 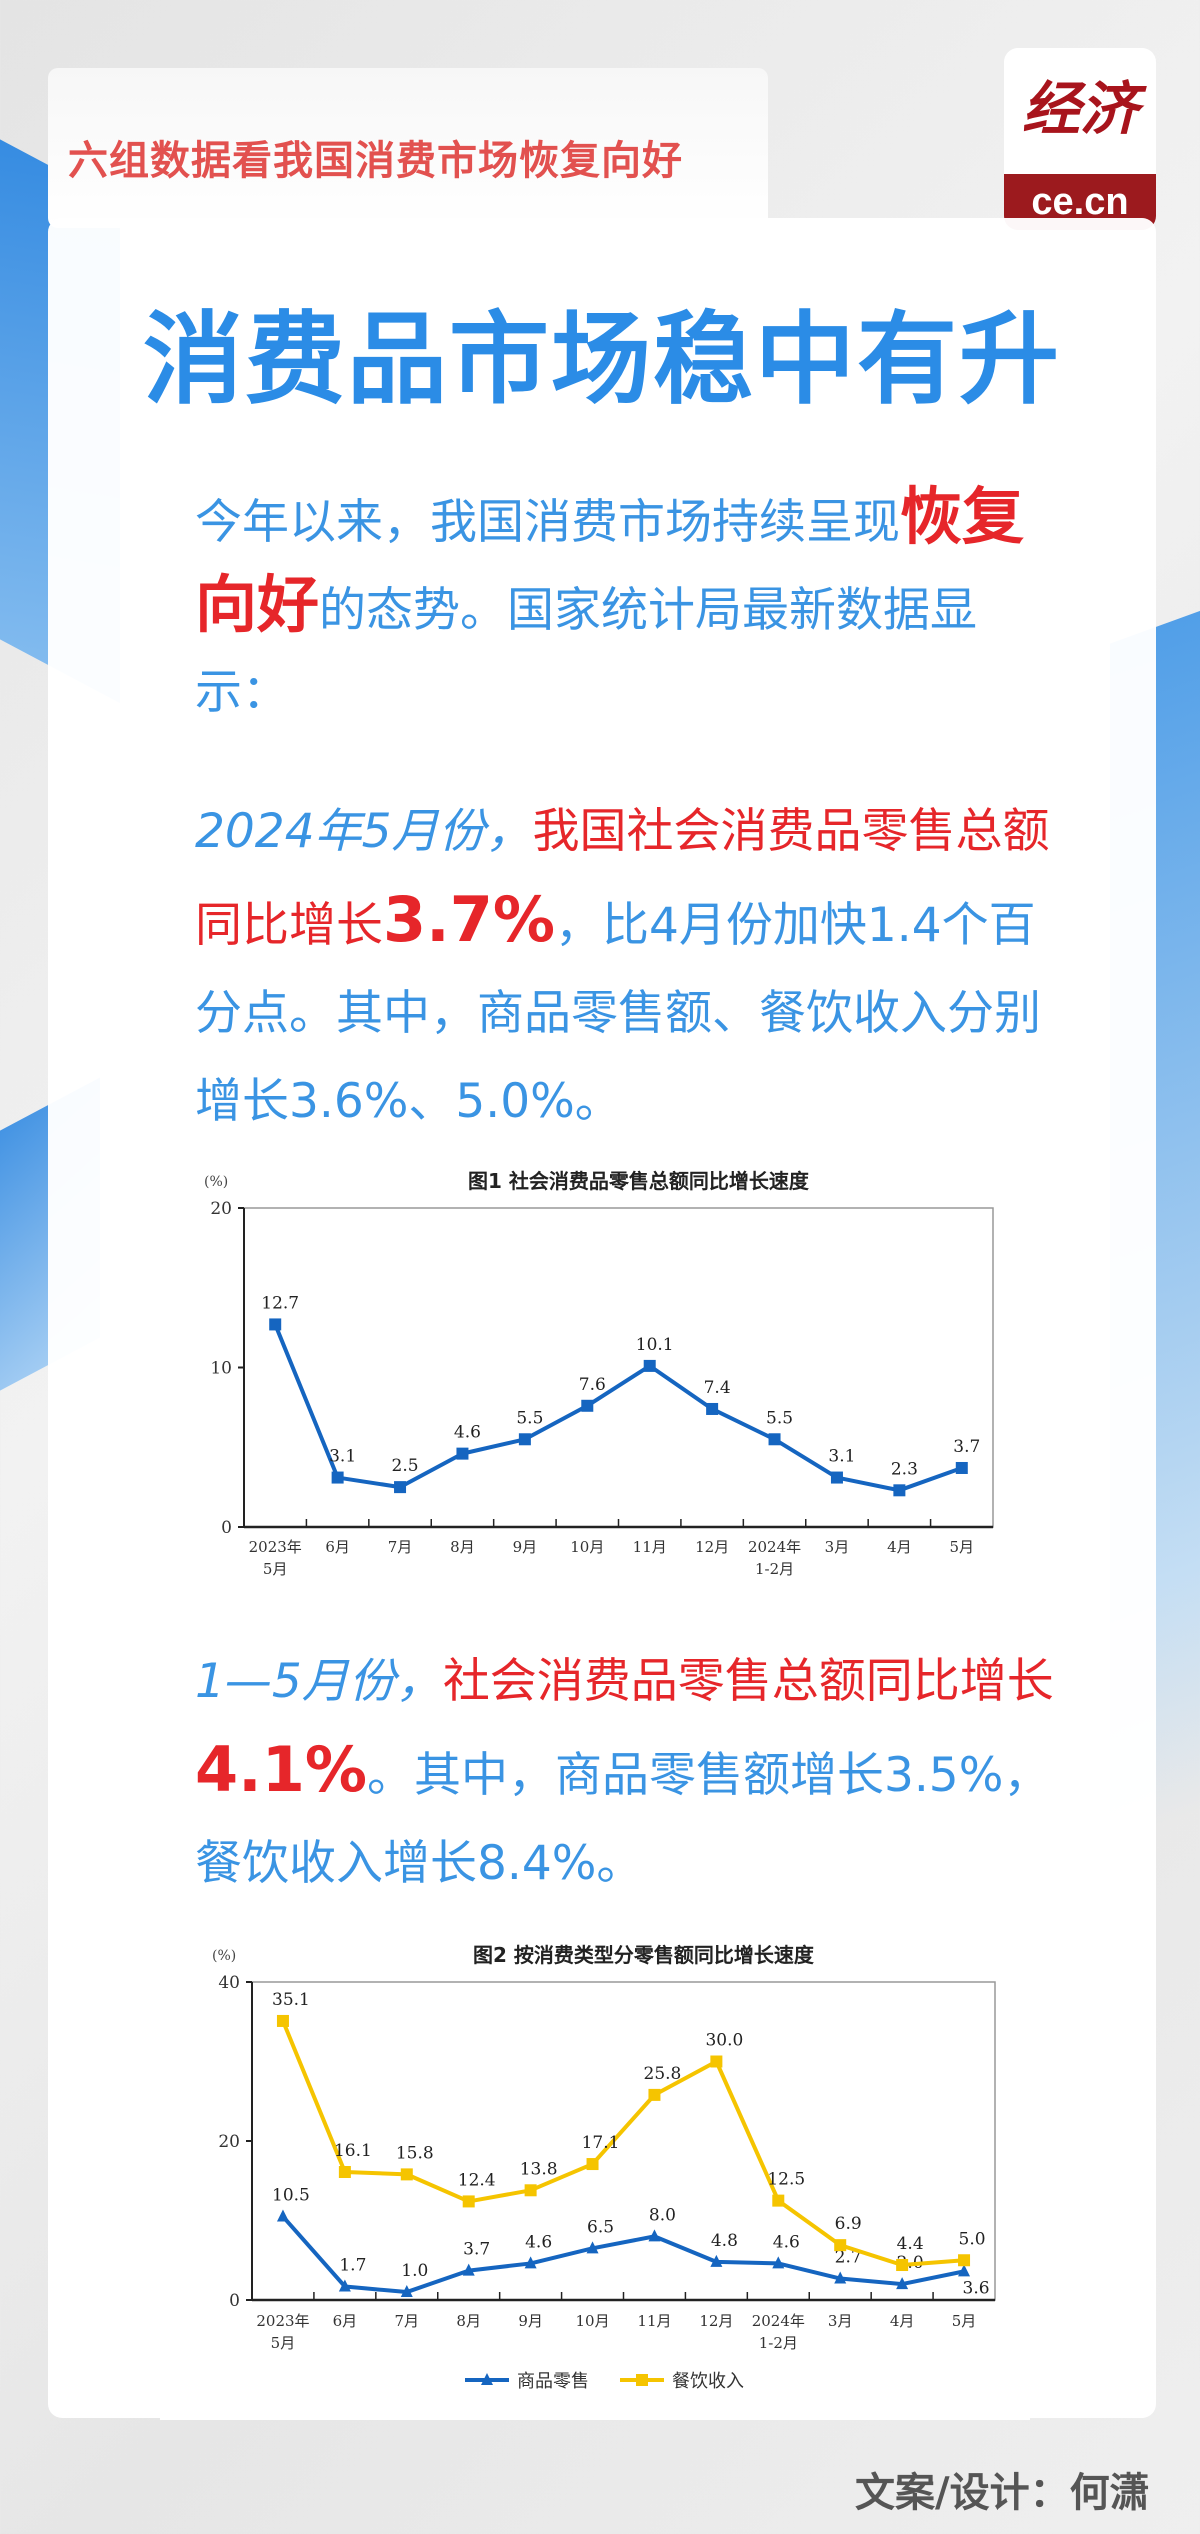 What do you see at coordinates (375, 160) in the screenshot?
I see `series-subtitle: 六组数据看我国消费市场恢复向好` at bounding box center [375, 160].